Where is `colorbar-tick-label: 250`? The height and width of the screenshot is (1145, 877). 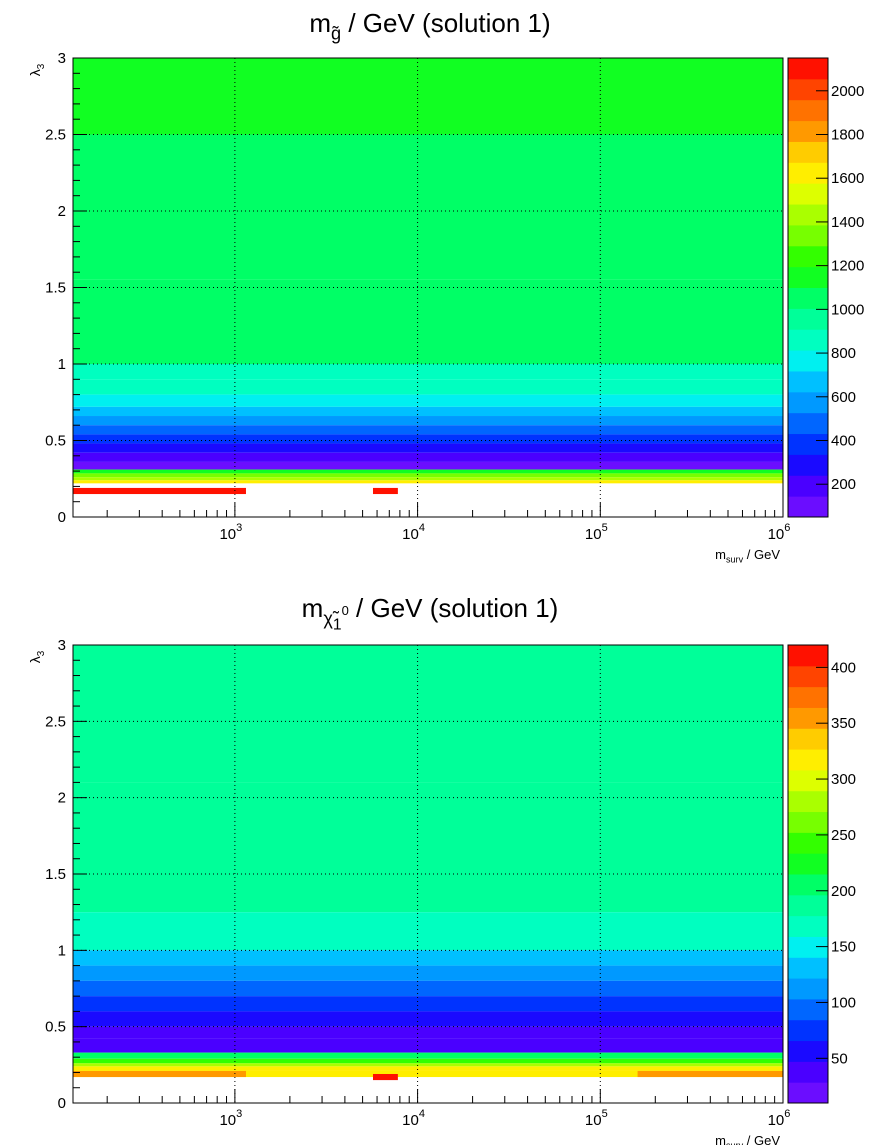
colorbar-tick-label: 250 is located at coordinates (843, 835).